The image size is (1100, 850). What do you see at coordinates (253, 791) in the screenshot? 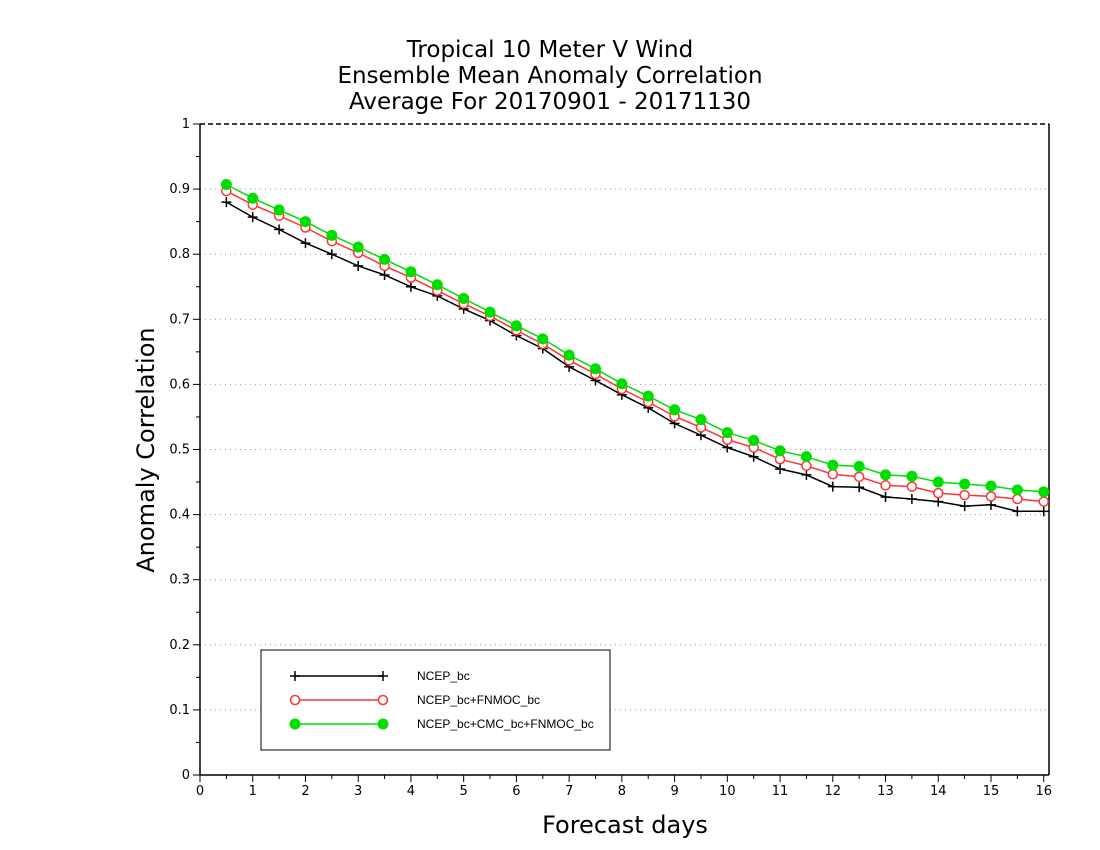
I see `x-tick-label: 1` at bounding box center [253, 791].